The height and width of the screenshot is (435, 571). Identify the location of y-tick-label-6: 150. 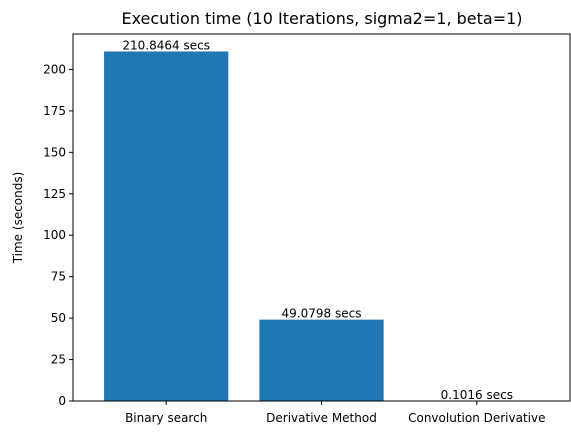
(54, 152).